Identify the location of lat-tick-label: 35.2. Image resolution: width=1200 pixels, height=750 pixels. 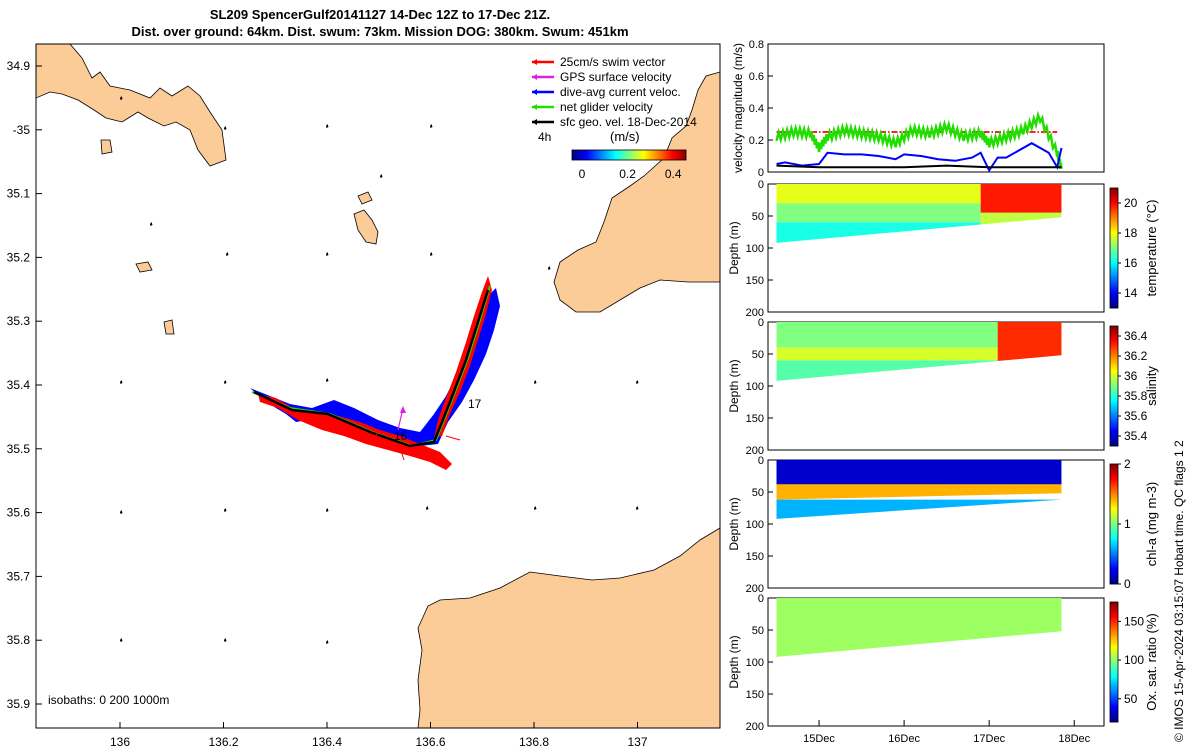
(19, 257).